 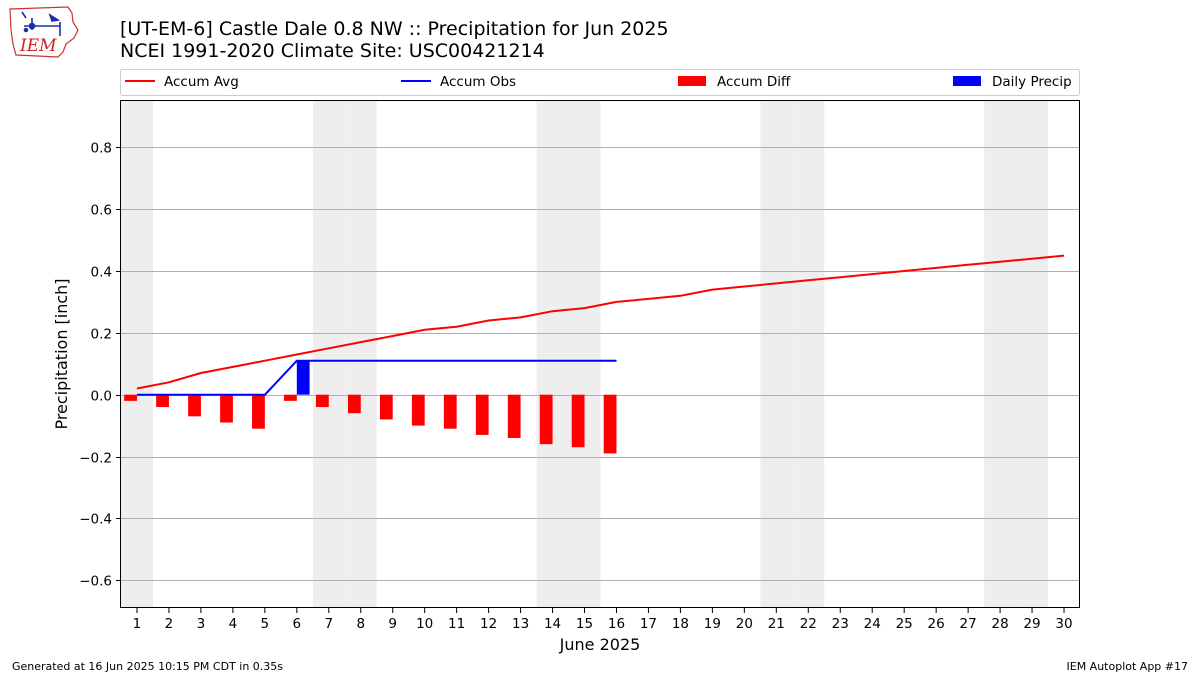 I want to click on x-tick-label: 13, so click(x=520, y=624).